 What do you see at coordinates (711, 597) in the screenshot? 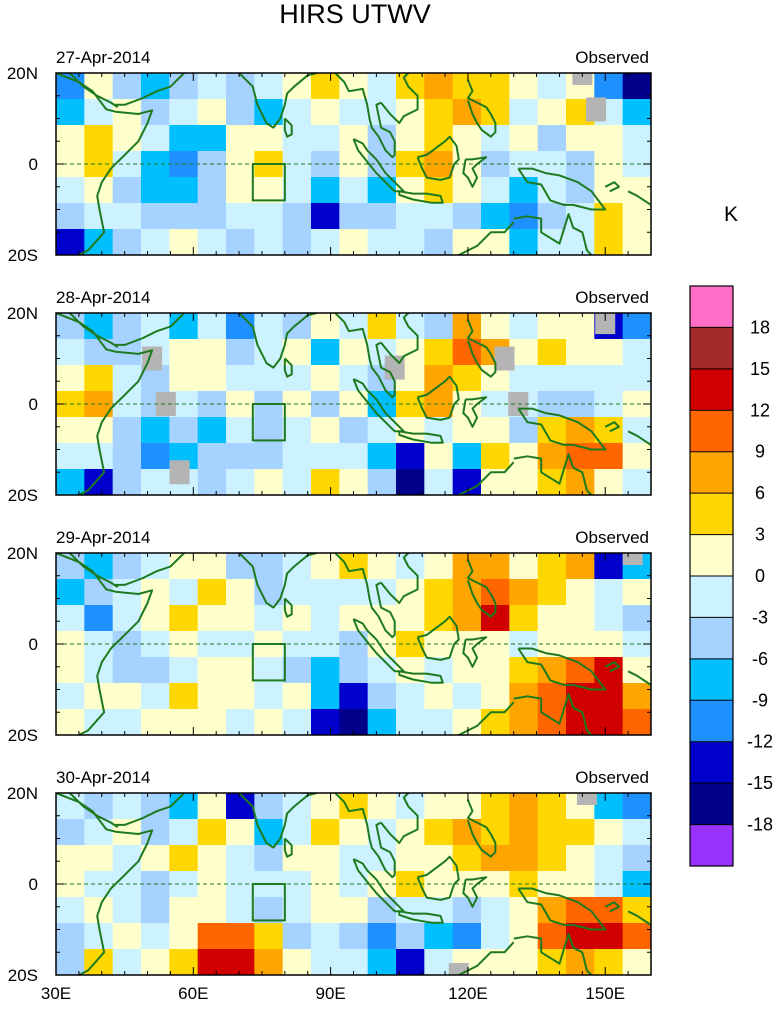
I see `colorbar-swatch` at bounding box center [711, 597].